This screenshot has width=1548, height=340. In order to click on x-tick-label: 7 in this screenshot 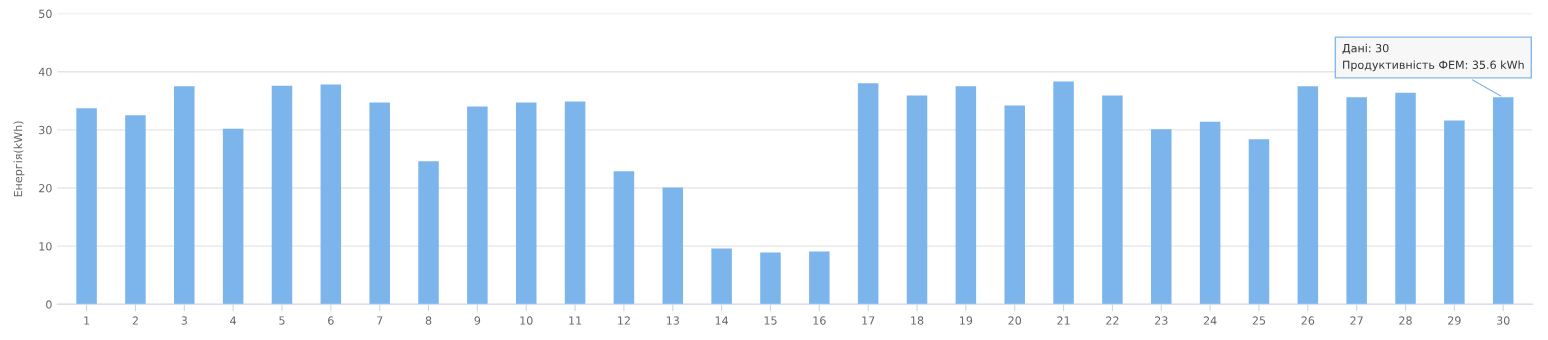, I will do `click(380, 320)`.